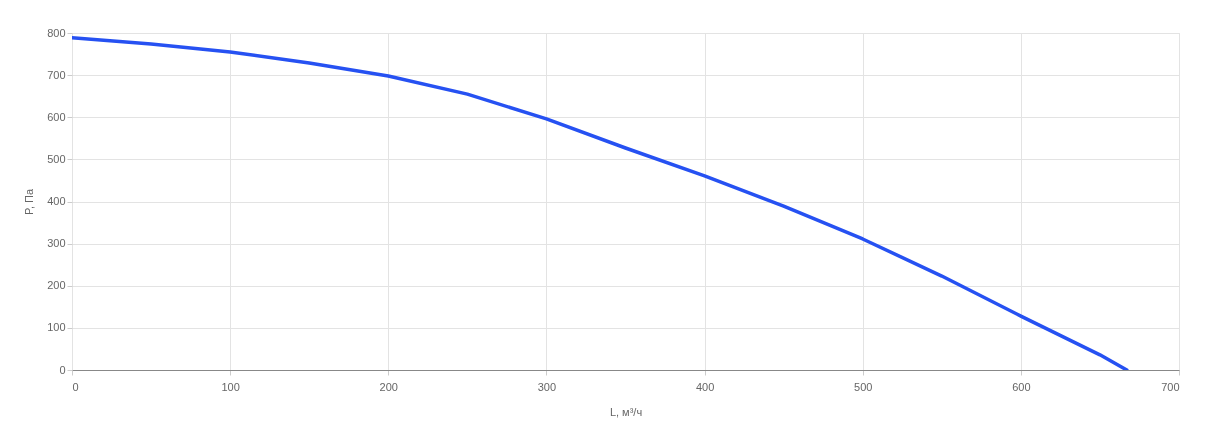 The width and height of the screenshot is (1212, 432). What do you see at coordinates (388, 386) in the screenshot?
I see `x-tick-label: 200` at bounding box center [388, 386].